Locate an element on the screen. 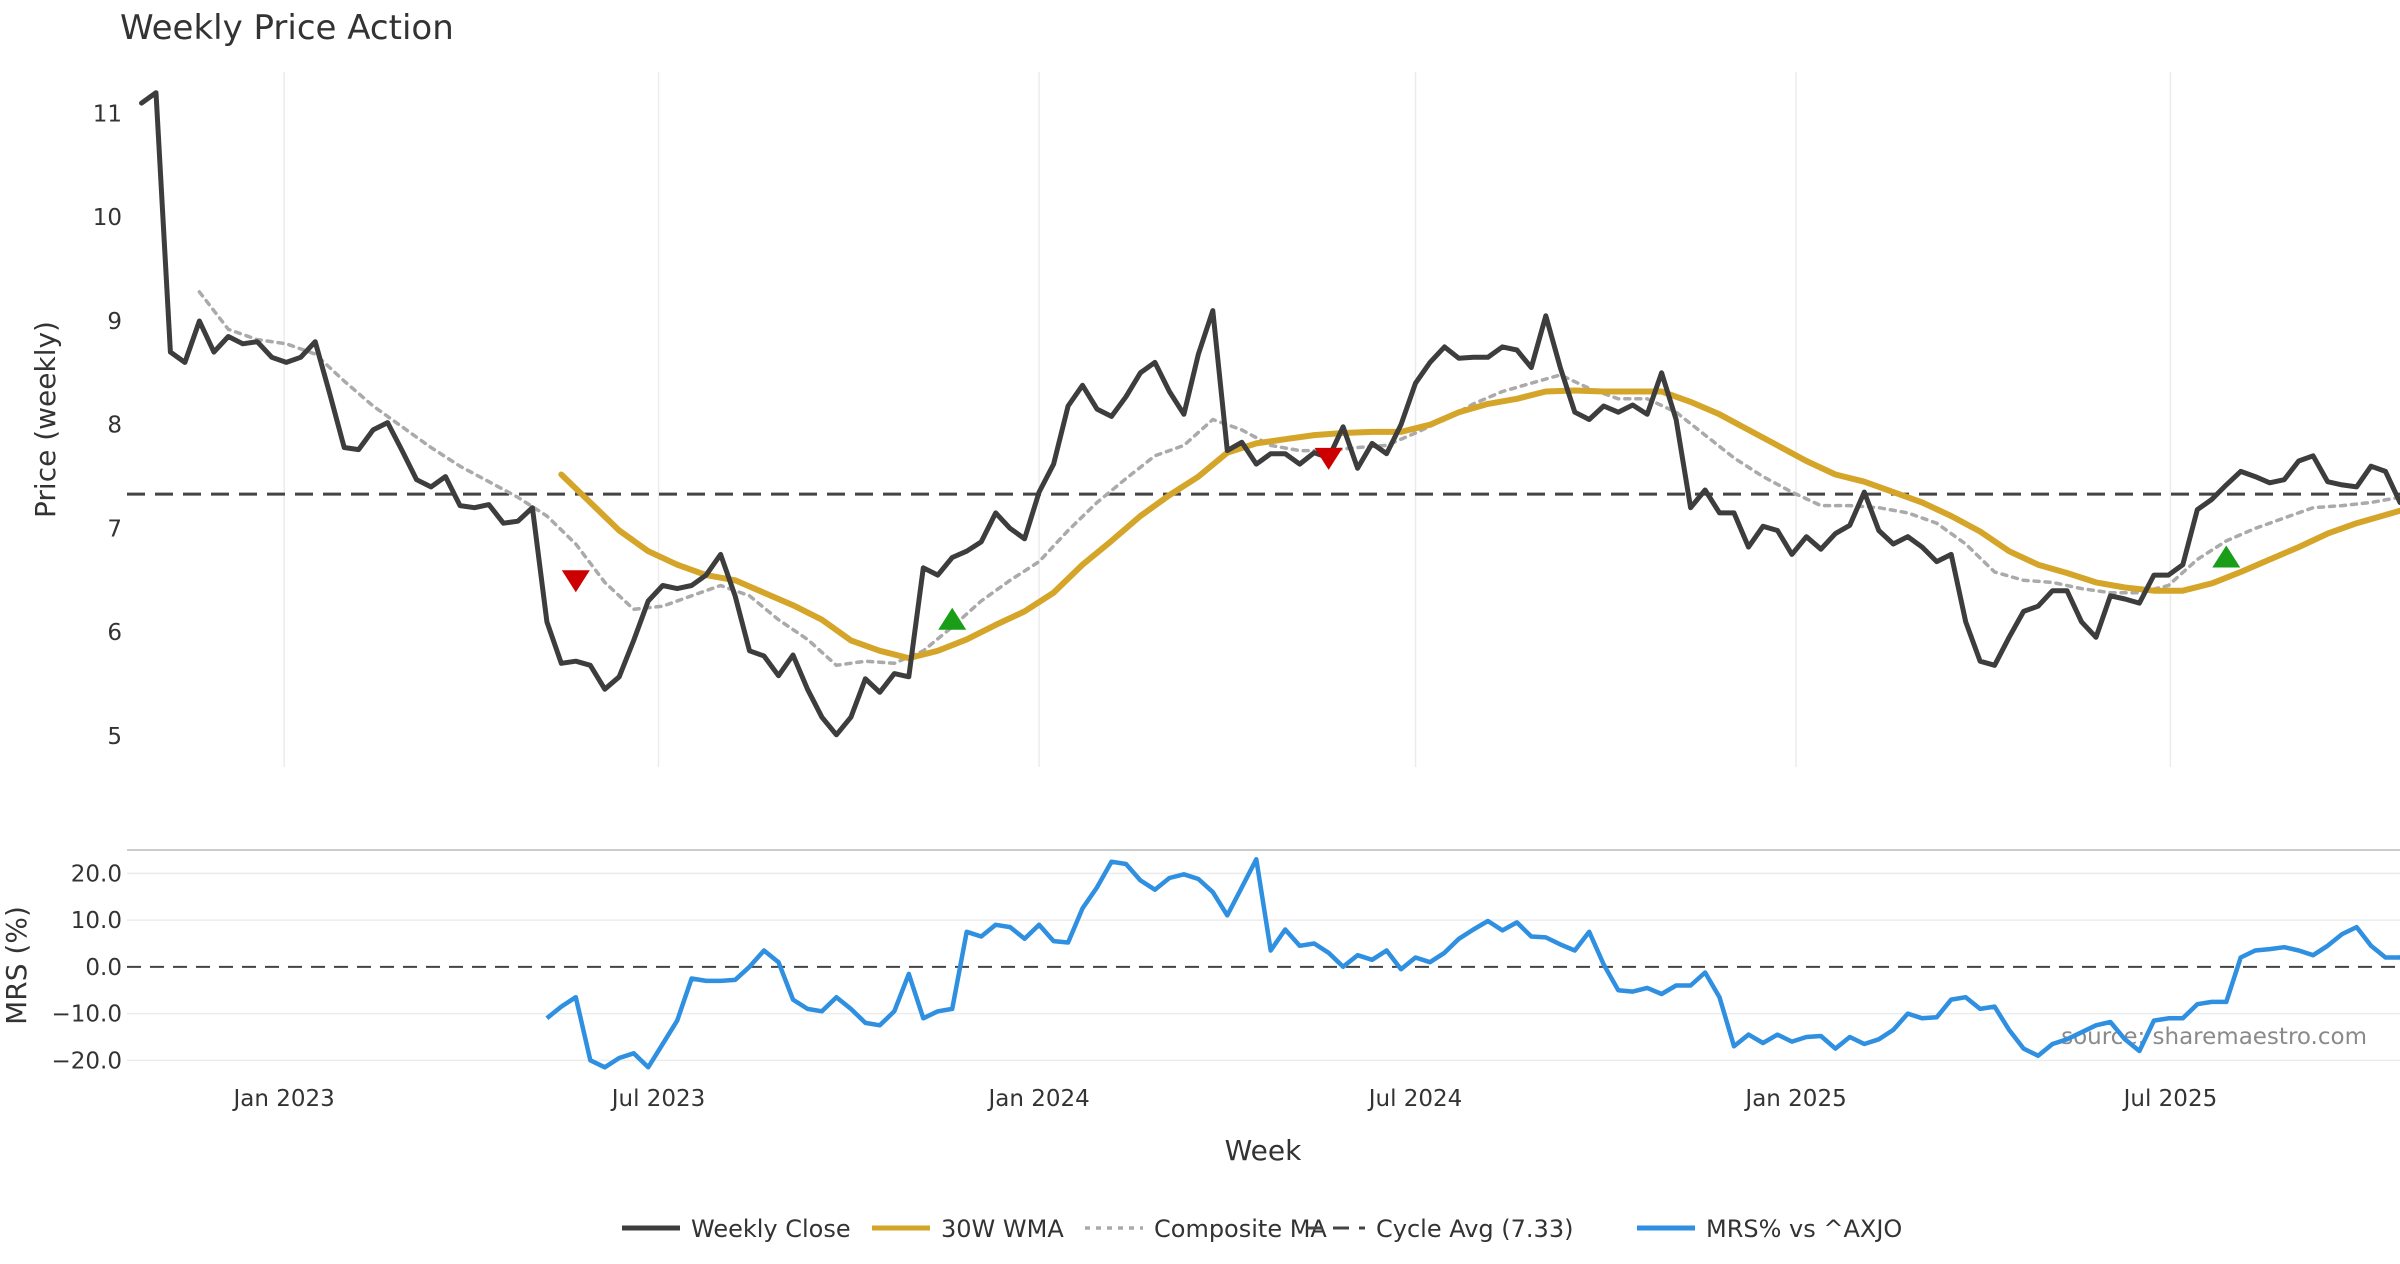 This screenshot has height=1264, width=2400. x-tick-label: Jan 2023 is located at coordinates (283, 1099).